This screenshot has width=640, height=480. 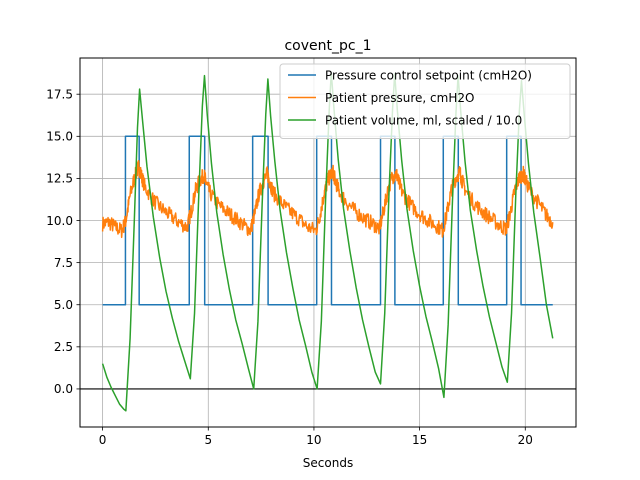 What do you see at coordinates (313, 440) in the screenshot?
I see `x-tick-label: 10` at bounding box center [313, 440].